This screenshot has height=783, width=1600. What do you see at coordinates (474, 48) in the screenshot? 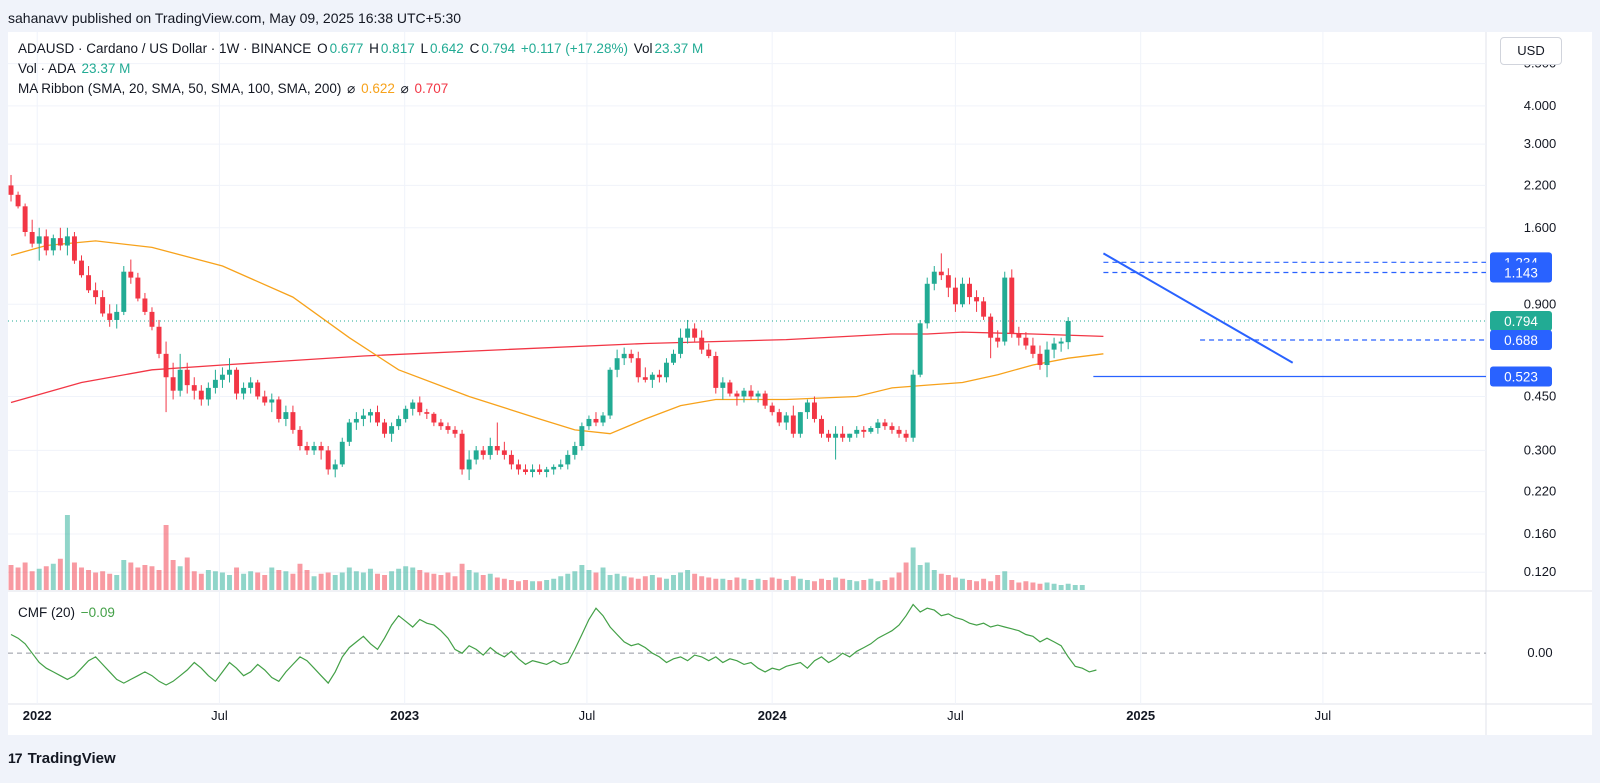
I see `close-label: C` at bounding box center [474, 48].